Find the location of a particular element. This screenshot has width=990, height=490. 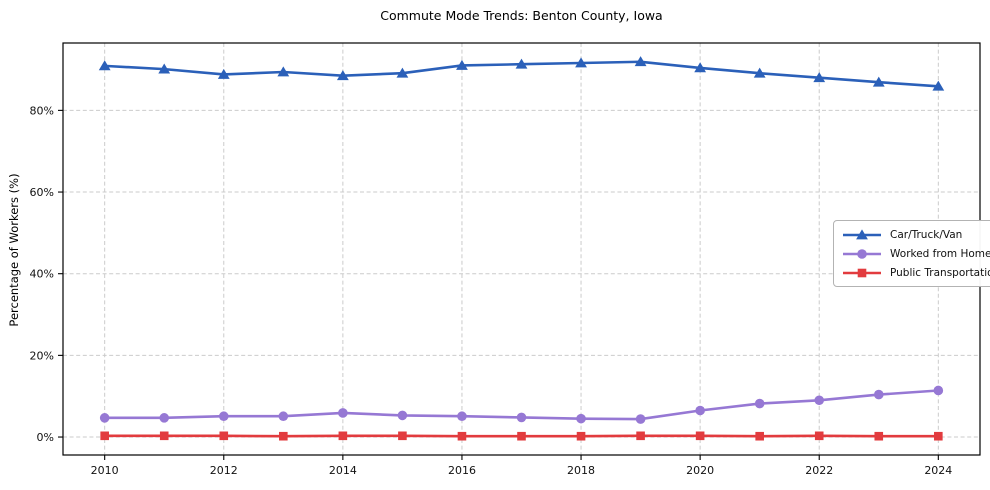

legend-label: Public Transportation is located at coordinates (940, 272).